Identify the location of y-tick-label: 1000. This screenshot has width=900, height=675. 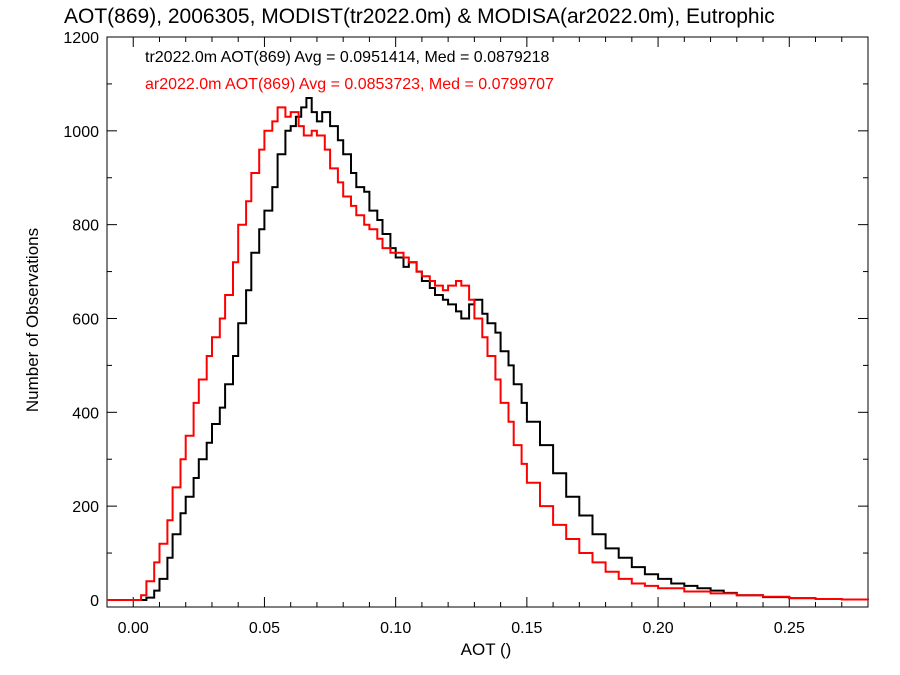
(81, 132).